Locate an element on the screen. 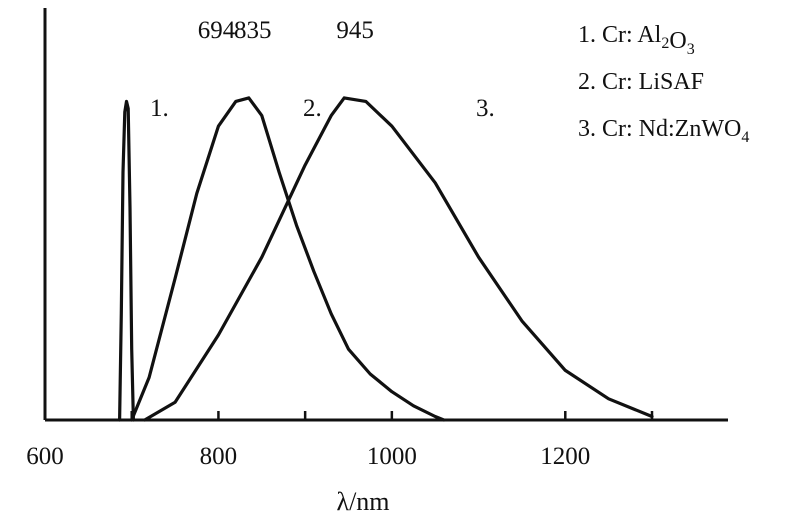  legend-text: 1. is located at coordinates (590, 35).